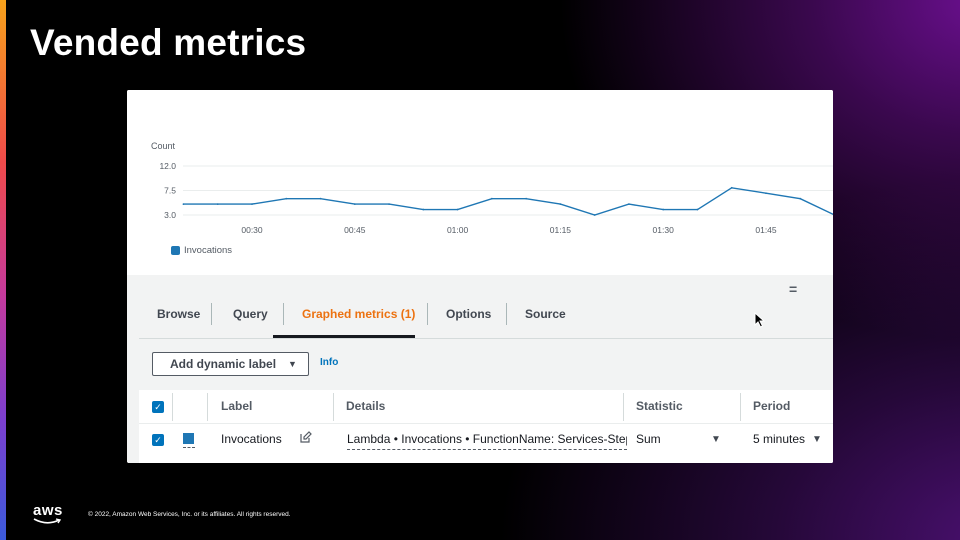 Image resolution: width=960 pixels, height=540 pixels. What do you see at coordinates (366, 406) in the screenshot?
I see `column-header-details: Details` at bounding box center [366, 406].